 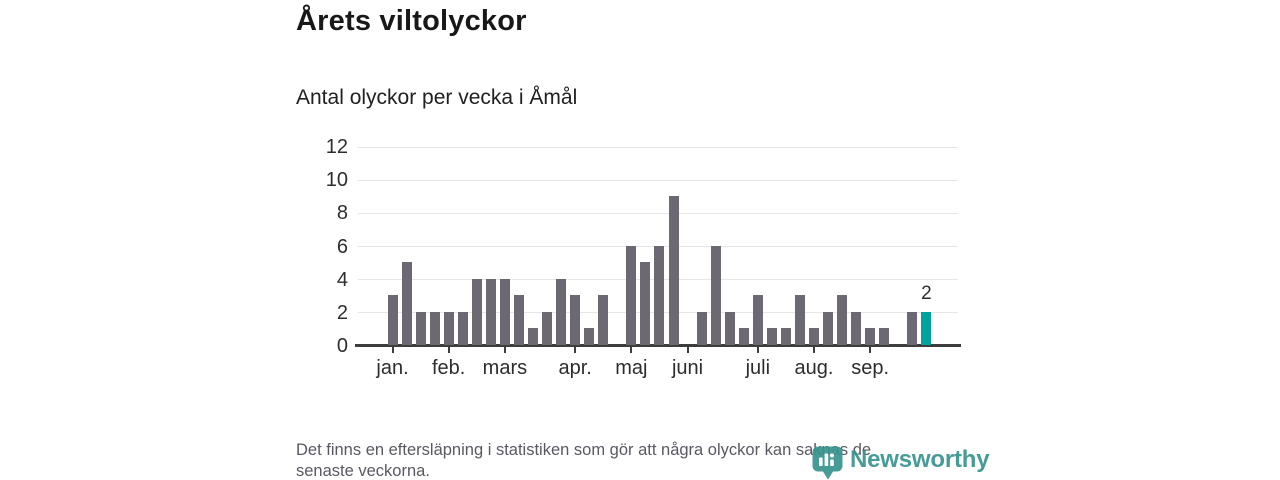 What do you see at coordinates (658, 345) in the screenshot?
I see `x-axis-line` at bounding box center [658, 345].